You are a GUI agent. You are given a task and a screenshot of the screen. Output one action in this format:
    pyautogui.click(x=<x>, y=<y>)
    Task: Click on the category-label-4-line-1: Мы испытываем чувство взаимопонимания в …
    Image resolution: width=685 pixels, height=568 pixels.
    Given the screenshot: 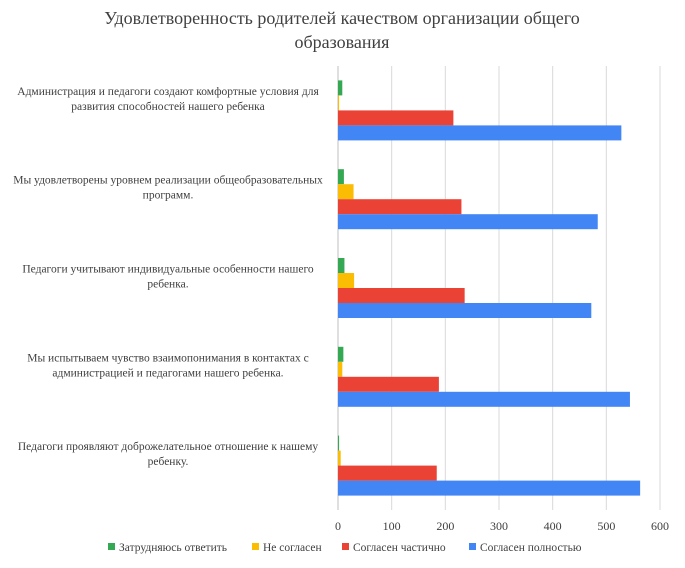 What is the action you would take?
    pyautogui.click(x=168, y=358)
    